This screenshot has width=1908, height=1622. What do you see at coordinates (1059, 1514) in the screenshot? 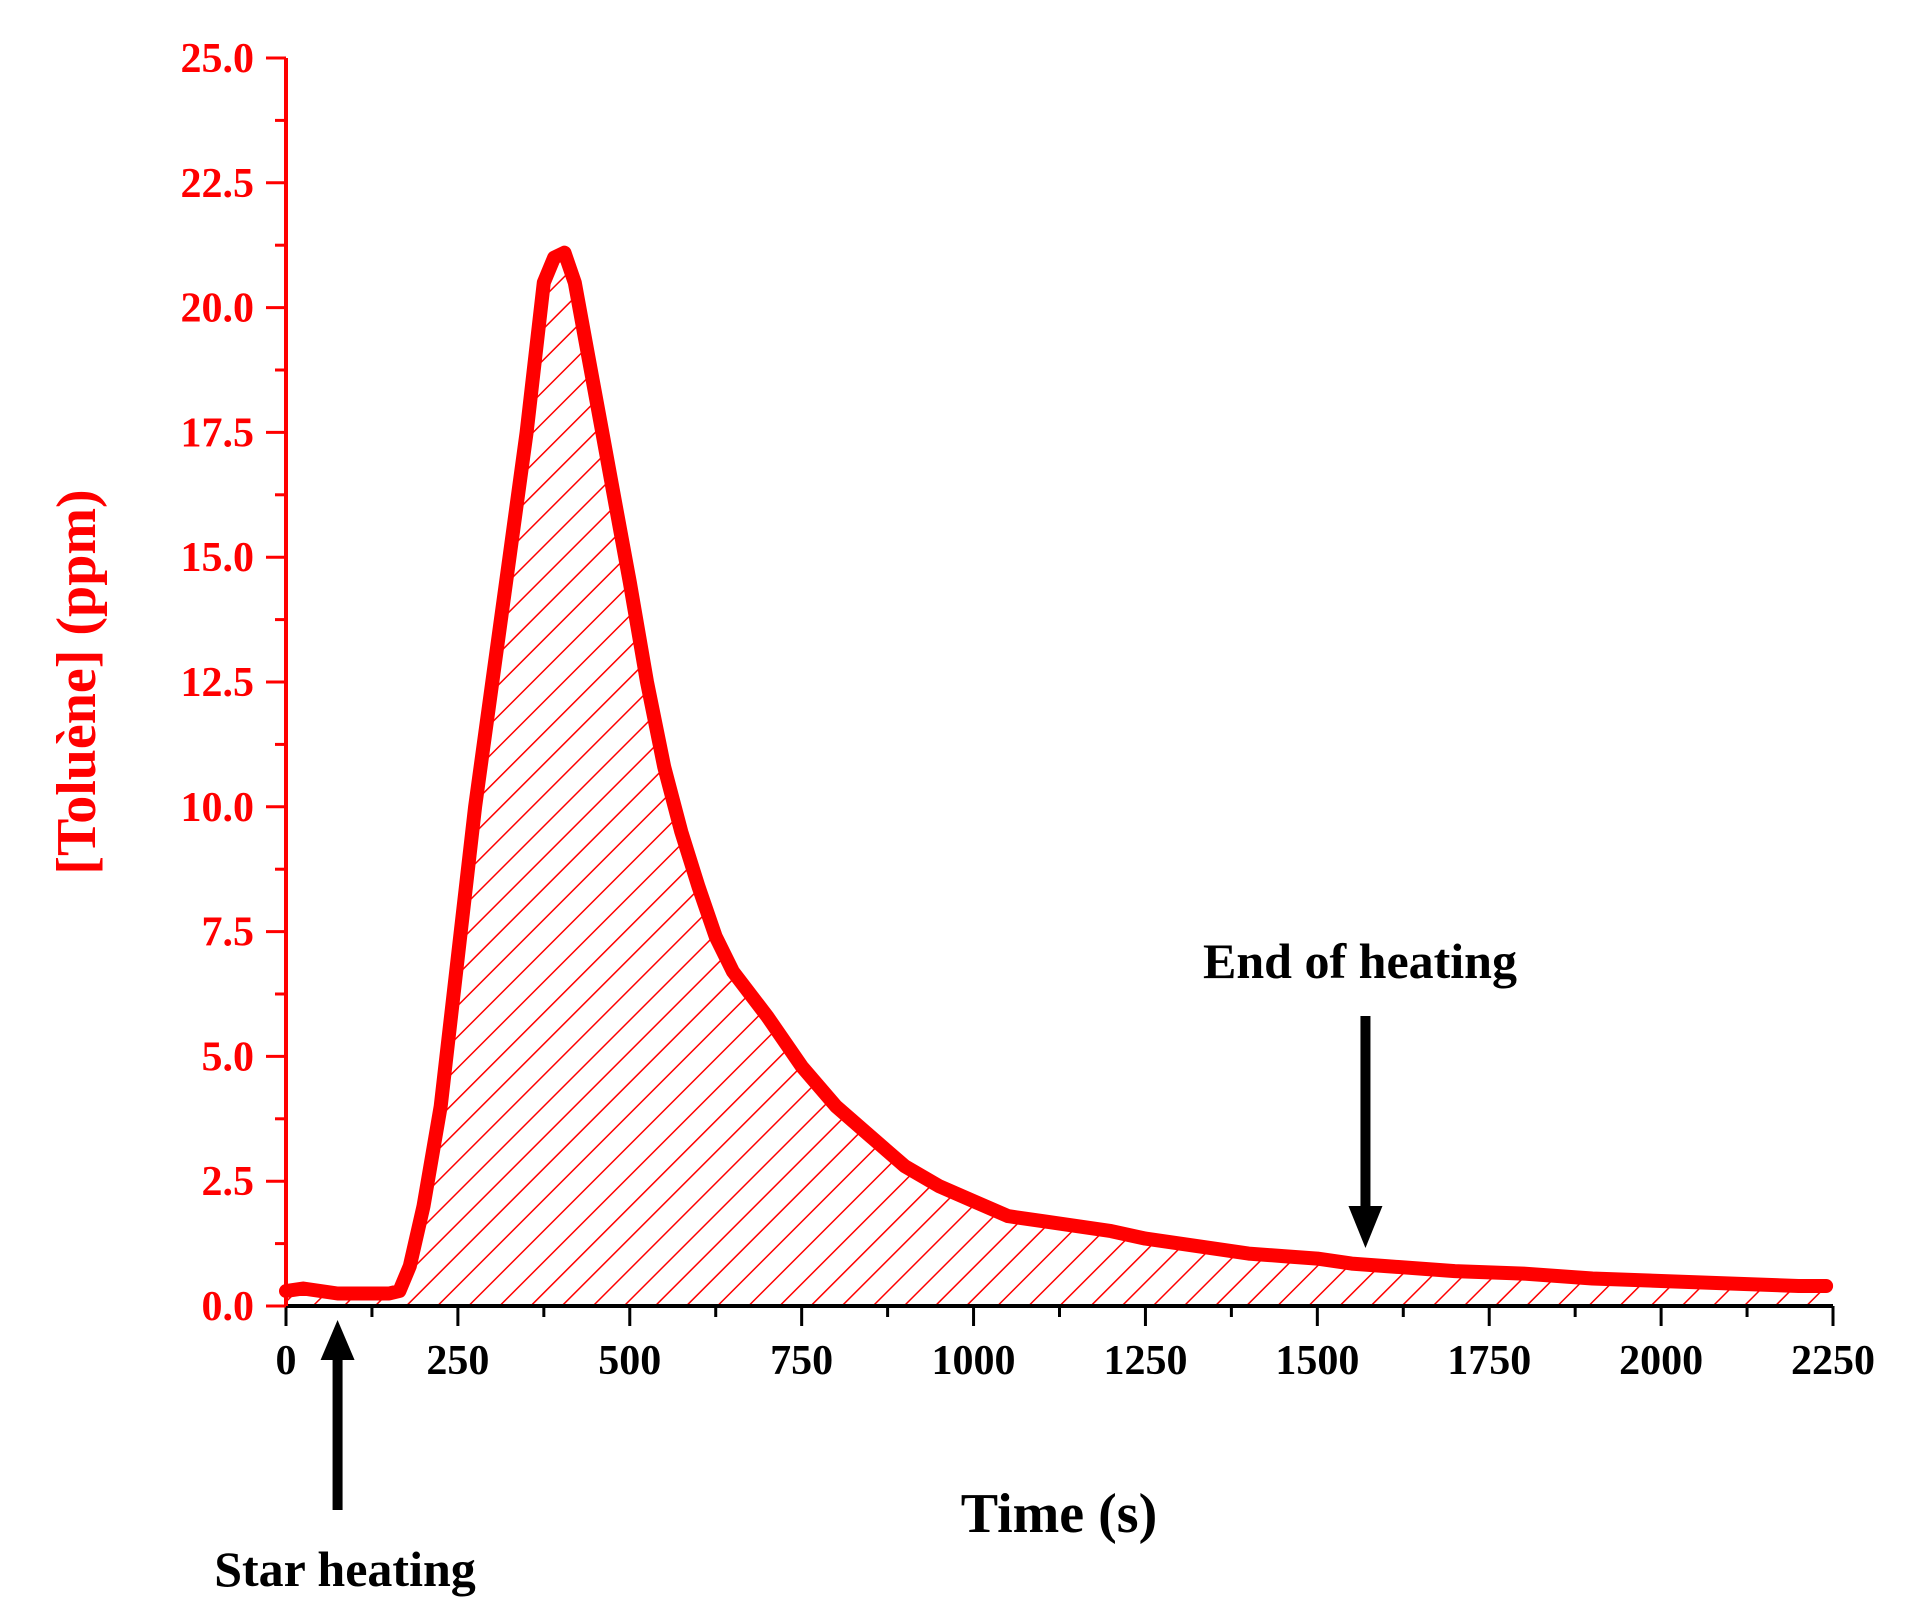
I see `x-axis-title: Time (s)` at bounding box center [1059, 1514].